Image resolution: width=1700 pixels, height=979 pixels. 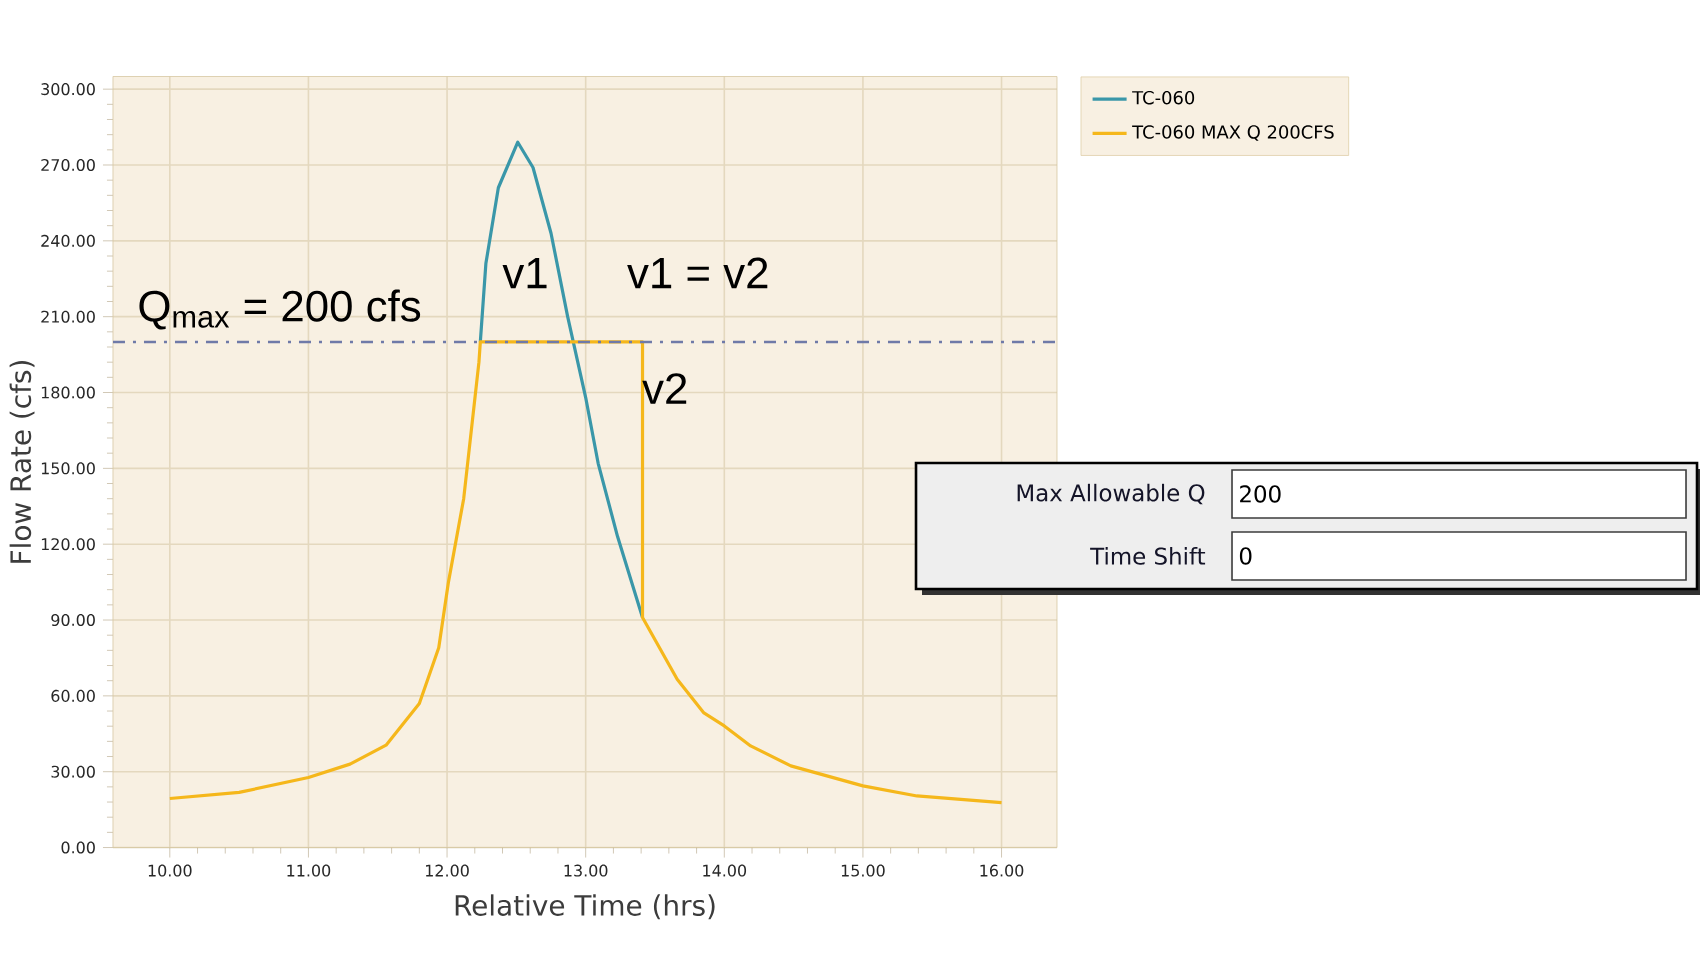 What do you see at coordinates (68, 316) in the screenshot?
I see `y-tick-label: 210.00` at bounding box center [68, 316].